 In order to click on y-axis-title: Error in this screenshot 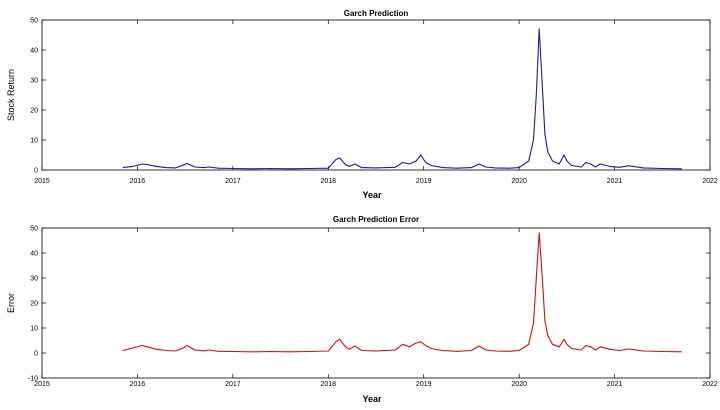, I will do `click(11, 303)`.